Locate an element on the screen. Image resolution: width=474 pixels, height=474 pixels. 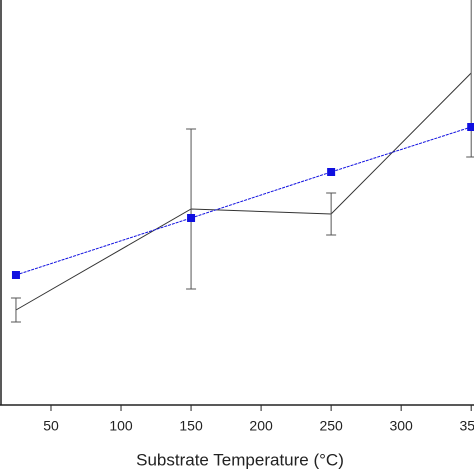
x-tick-label: 100 is located at coordinates (121, 426).